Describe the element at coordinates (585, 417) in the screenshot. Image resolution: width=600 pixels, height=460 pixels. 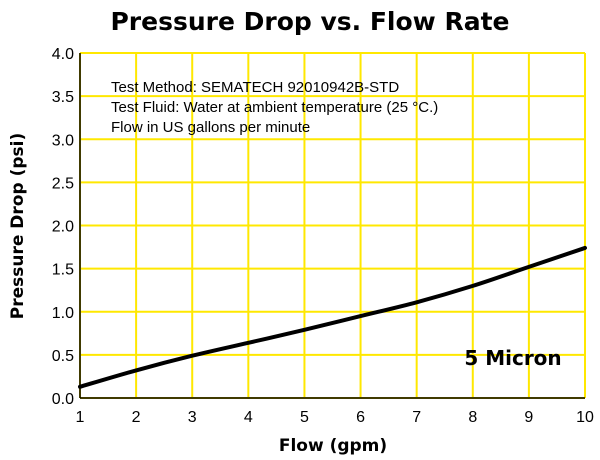
I see `x-tick-label-10: 10` at that location.